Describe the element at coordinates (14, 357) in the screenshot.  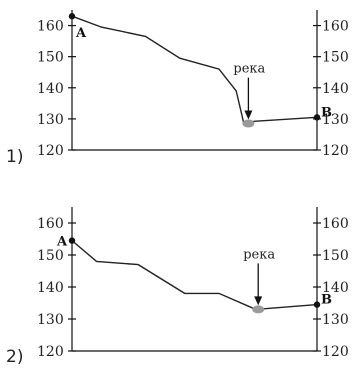
I see `option-label: 2)` at that location.